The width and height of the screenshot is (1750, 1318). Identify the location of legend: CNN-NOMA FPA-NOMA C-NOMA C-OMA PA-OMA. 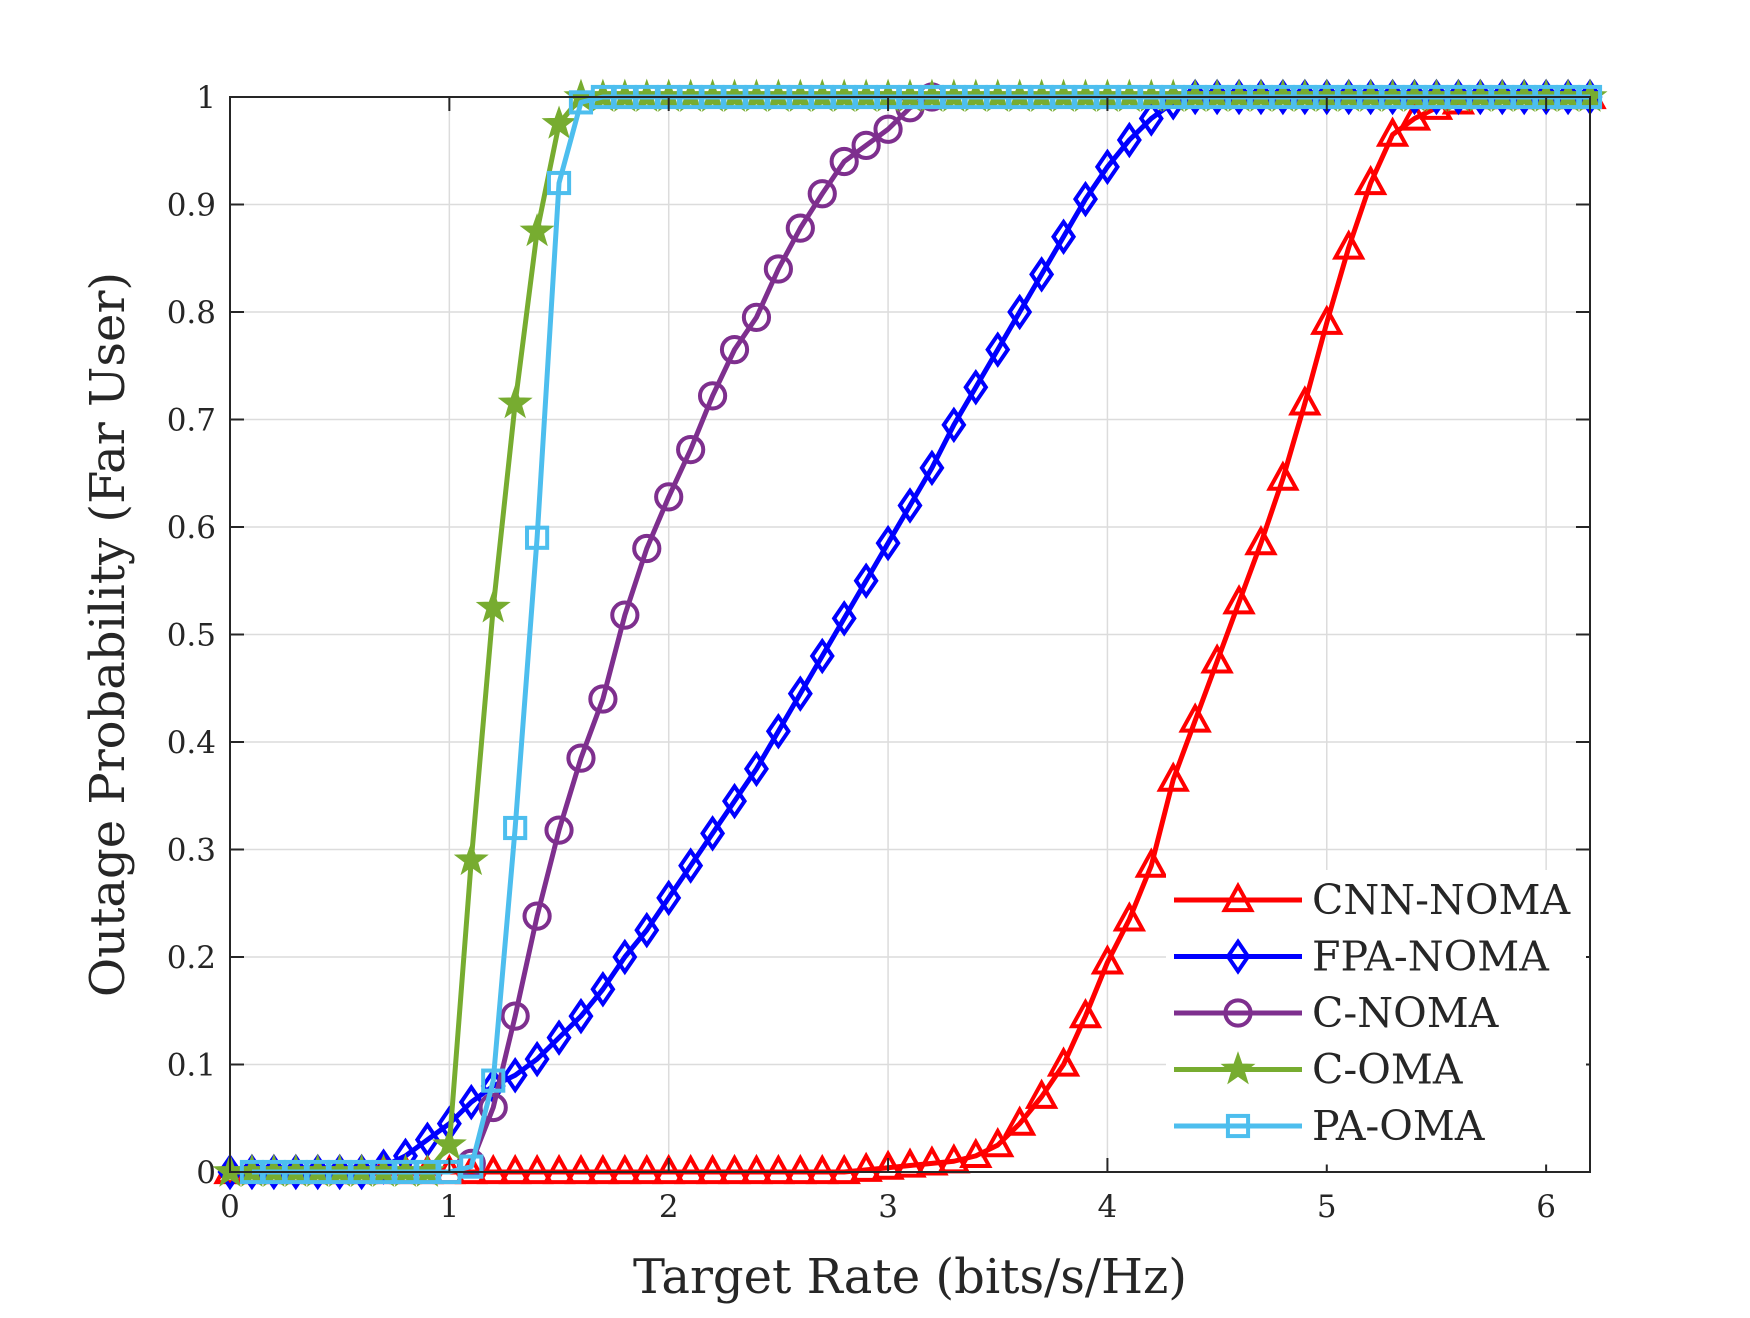
(1376, 1017).